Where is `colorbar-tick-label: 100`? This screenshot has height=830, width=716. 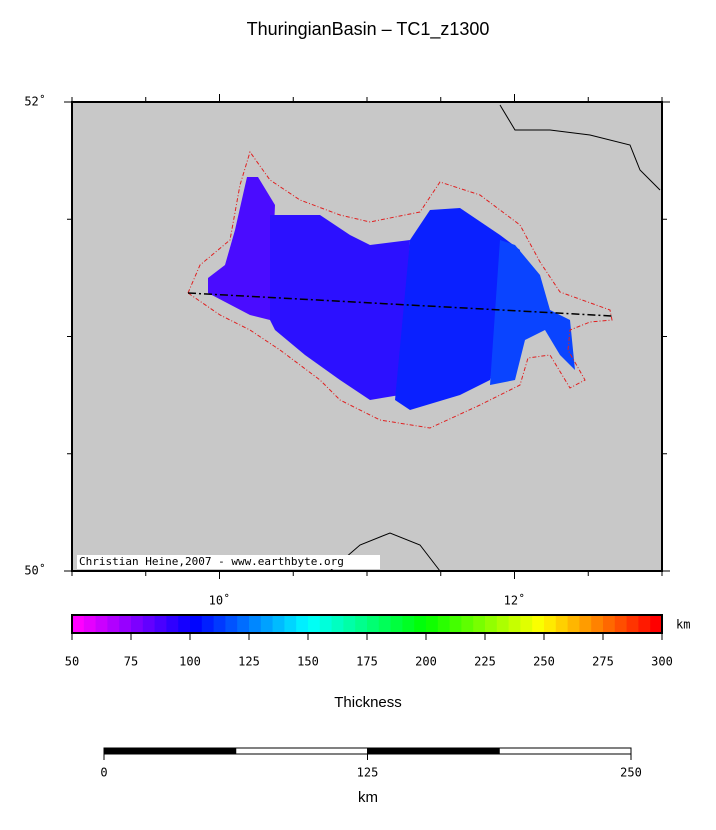
colorbar-tick-label: 100 is located at coordinates (190, 662).